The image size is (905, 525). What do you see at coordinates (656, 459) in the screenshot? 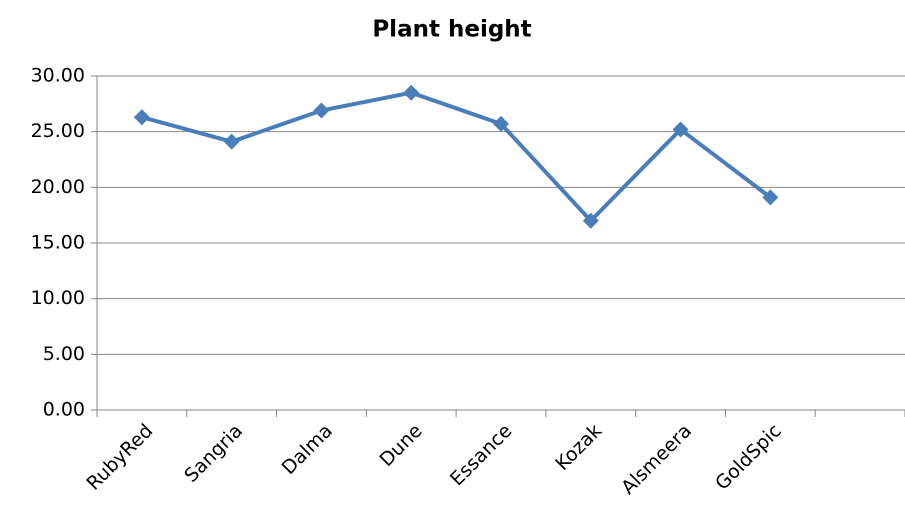
I see `x-tick-label: Alsmeera` at bounding box center [656, 459].